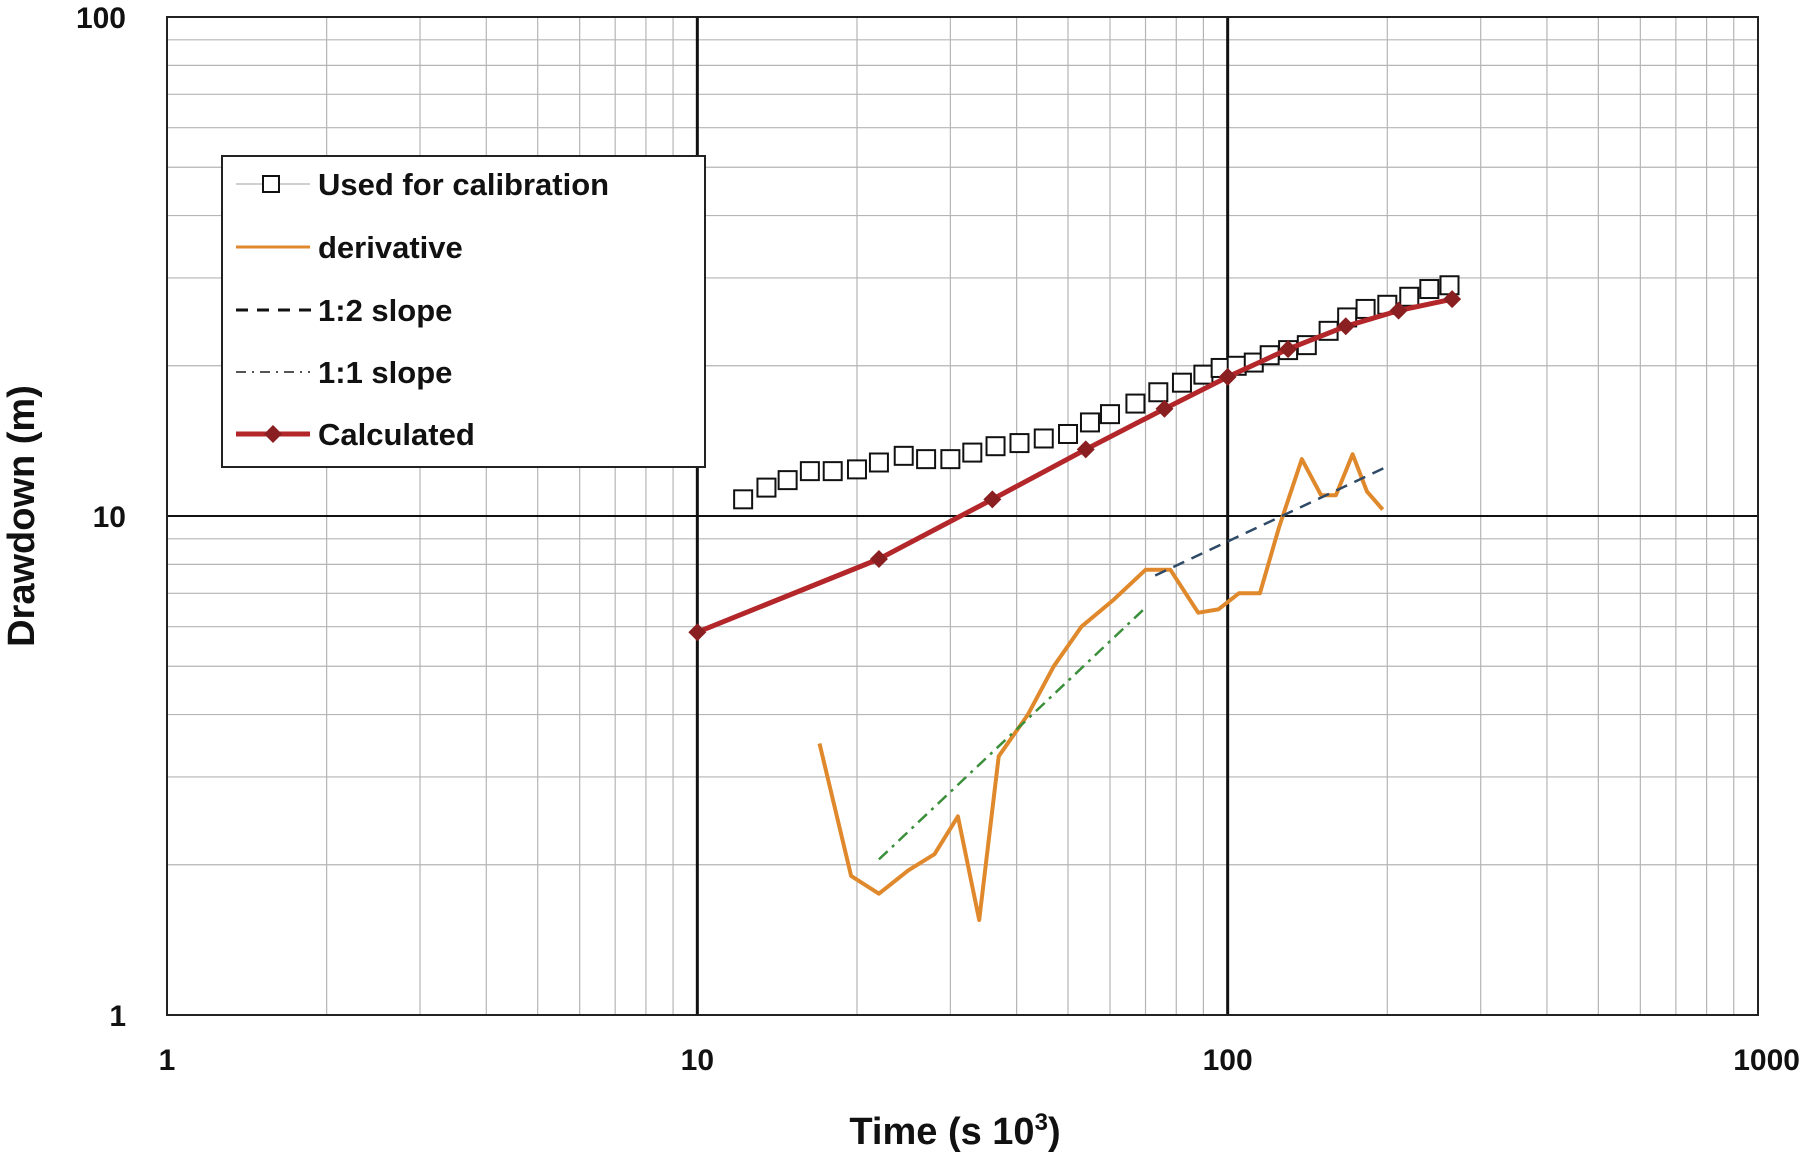 This screenshot has width=1808, height=1160. I want to click on series-calculated, so click(1075, 466).